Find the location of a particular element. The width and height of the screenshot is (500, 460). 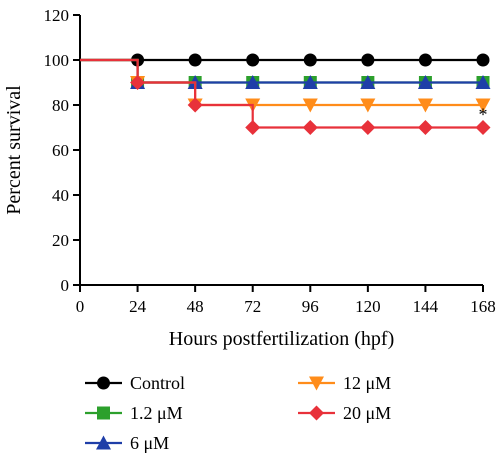

x-axis-label: Hours postfertilization (hpf) is located at coordinates (282, 339).